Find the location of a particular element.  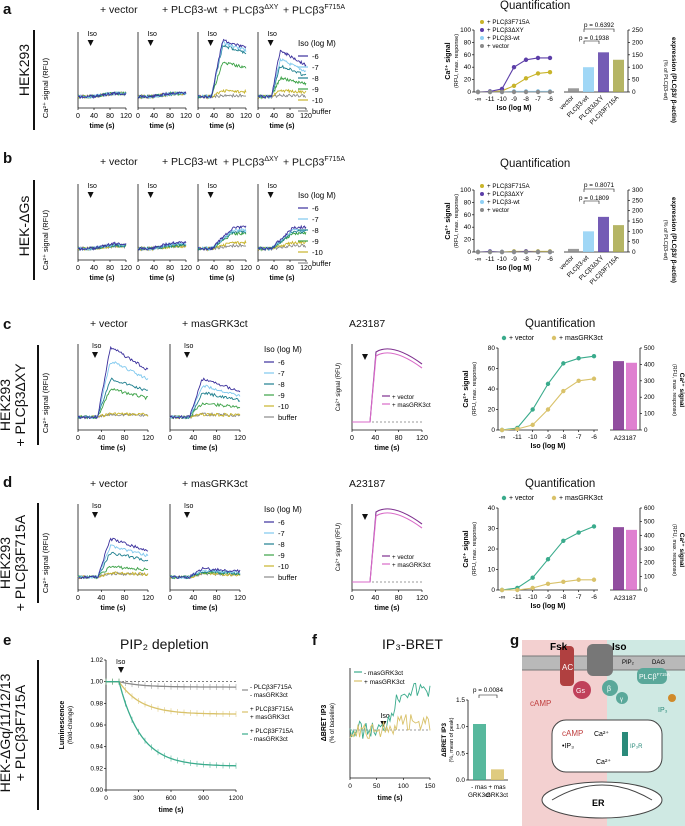

b-cond-3-text: + PLCβ3 is located at coordinates (244, 162).